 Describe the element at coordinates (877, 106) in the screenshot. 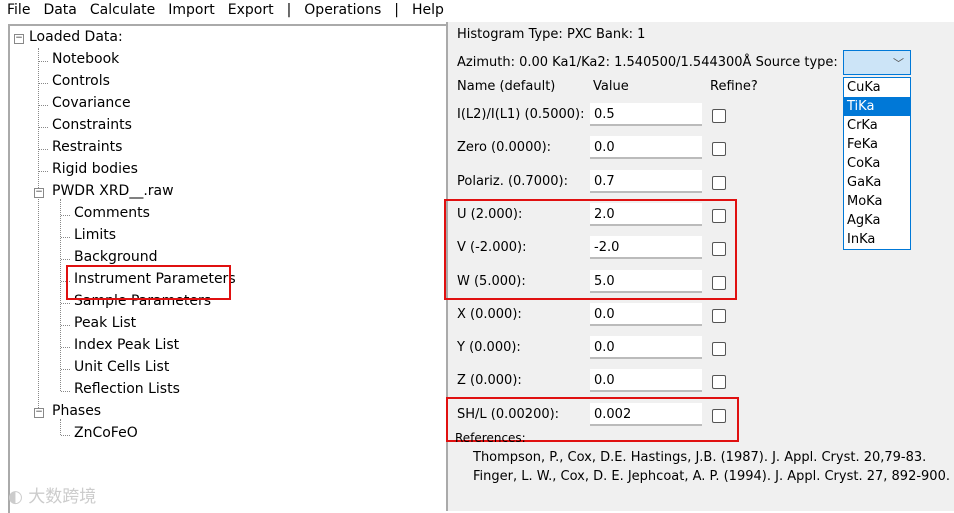

I see `source-option: TiKa` at that location.